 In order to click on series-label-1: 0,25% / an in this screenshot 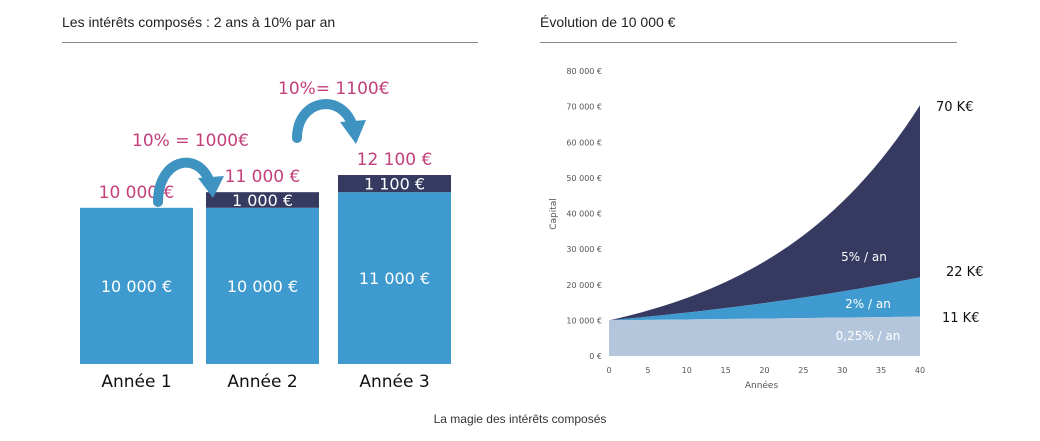, I will do `click(868, 336)`.